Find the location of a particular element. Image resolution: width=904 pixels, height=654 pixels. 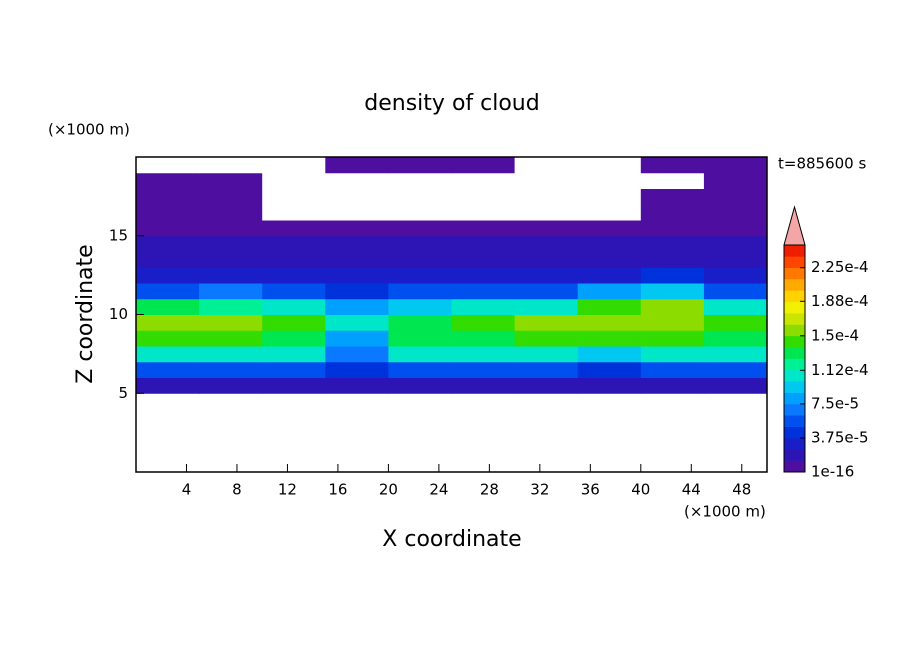

y-tick-label: 15 is located at coordinates (118, 235).